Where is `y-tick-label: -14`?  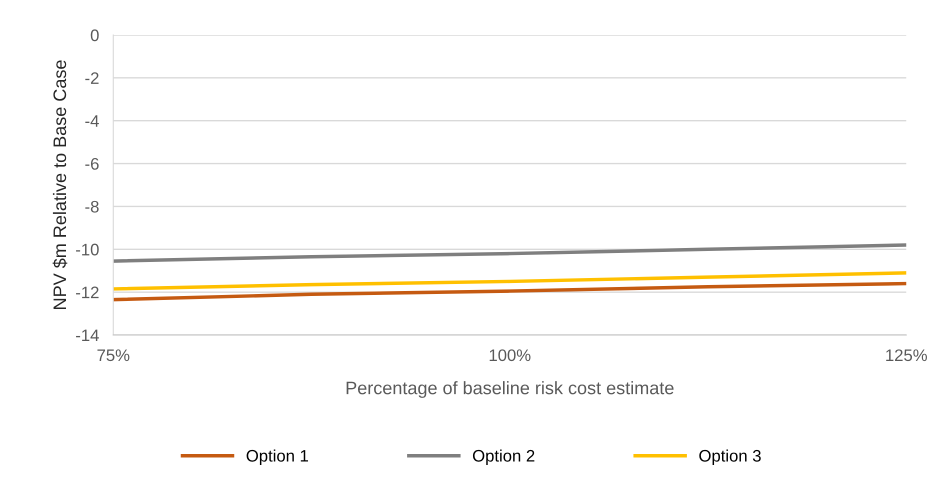 y-tick-label: -14 is located at coordinates (87, 336).